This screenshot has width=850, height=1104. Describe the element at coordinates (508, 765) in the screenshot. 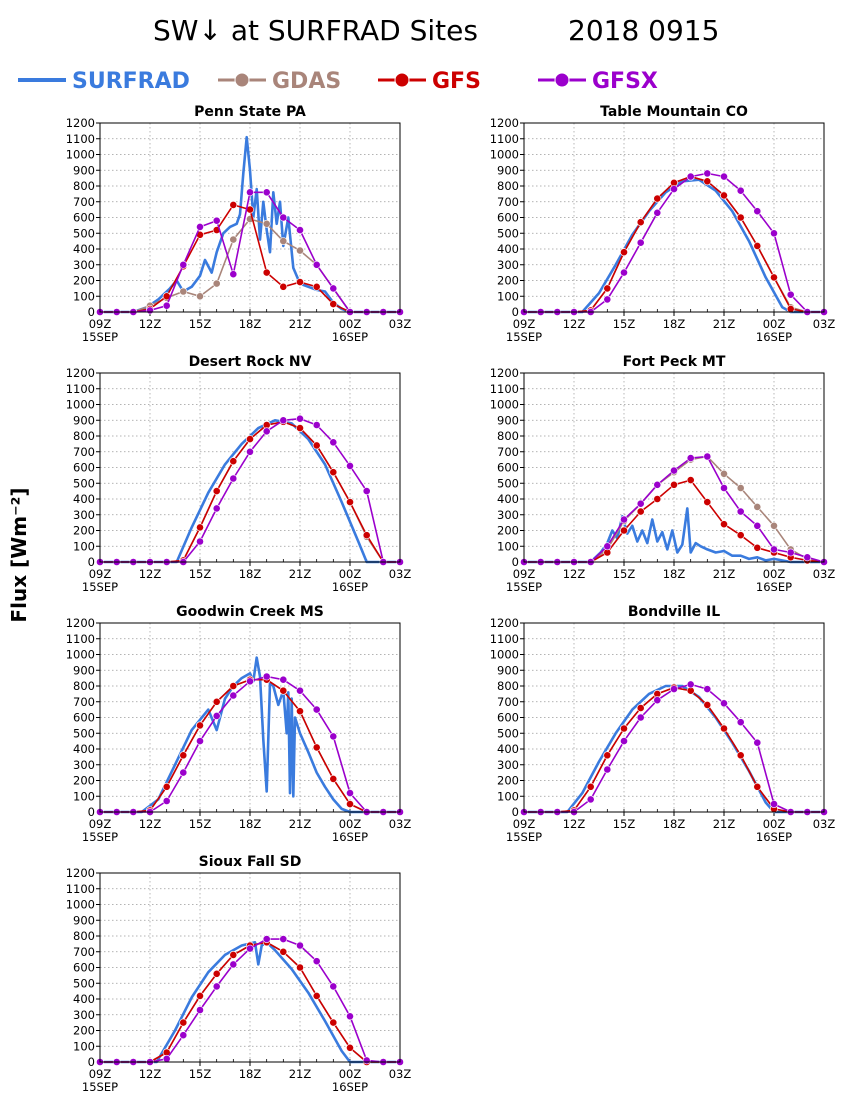

I see `y-tick-label: 300` at that location.